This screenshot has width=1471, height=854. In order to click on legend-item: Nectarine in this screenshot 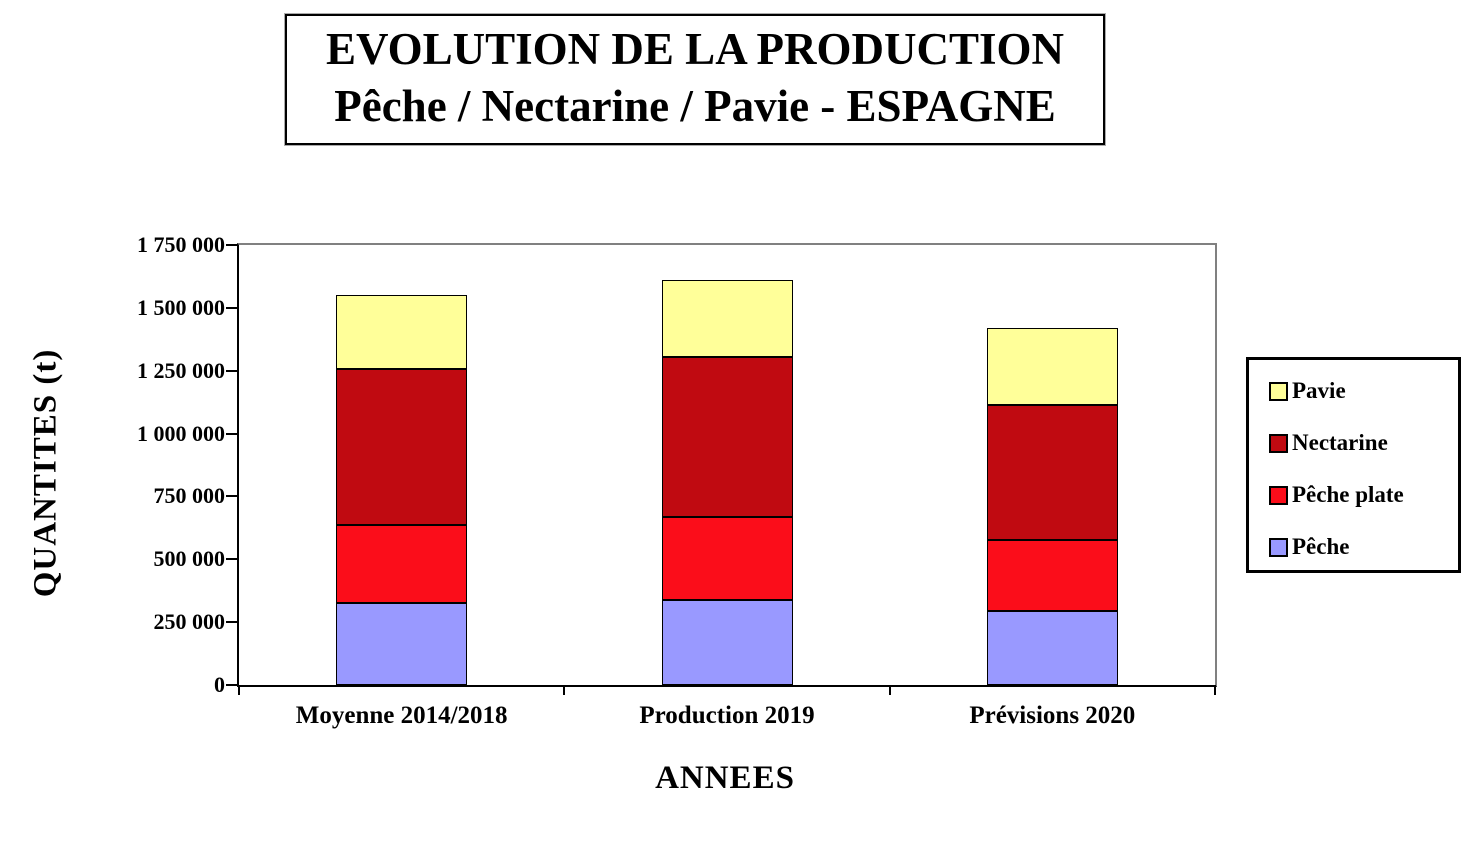, I will do `click(1353, 443)`.